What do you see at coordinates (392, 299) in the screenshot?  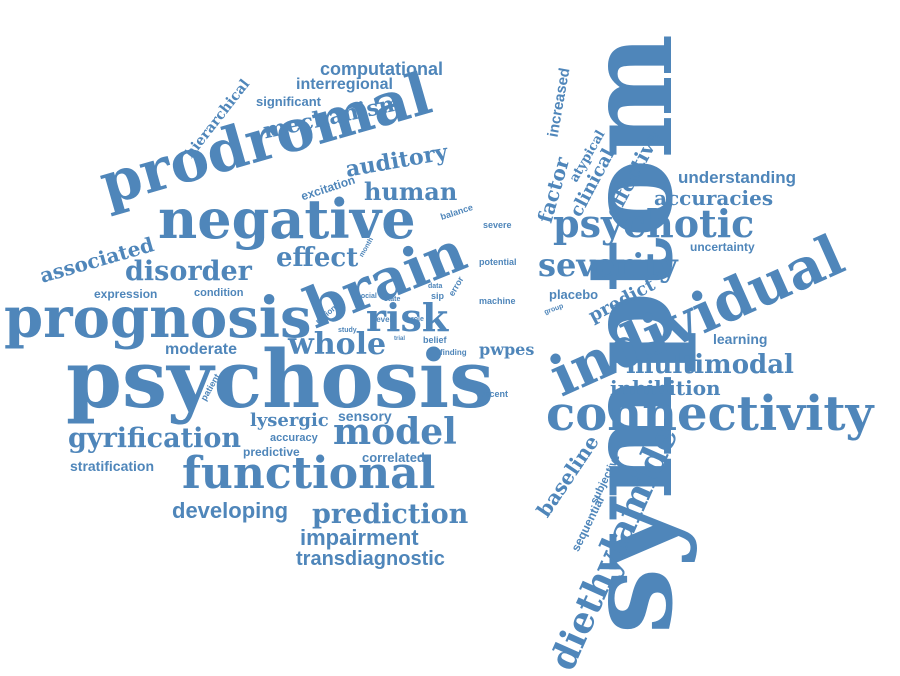 I see `word-state: state` at bounding box center [392, 299].